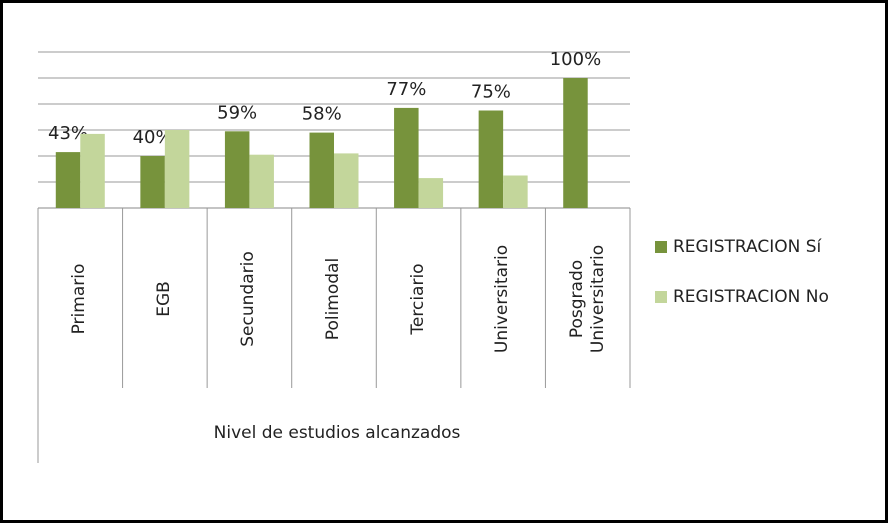  Describe the element at coordinates (406, 89) in the screenshot. I see `data-label: 77%` at that location.